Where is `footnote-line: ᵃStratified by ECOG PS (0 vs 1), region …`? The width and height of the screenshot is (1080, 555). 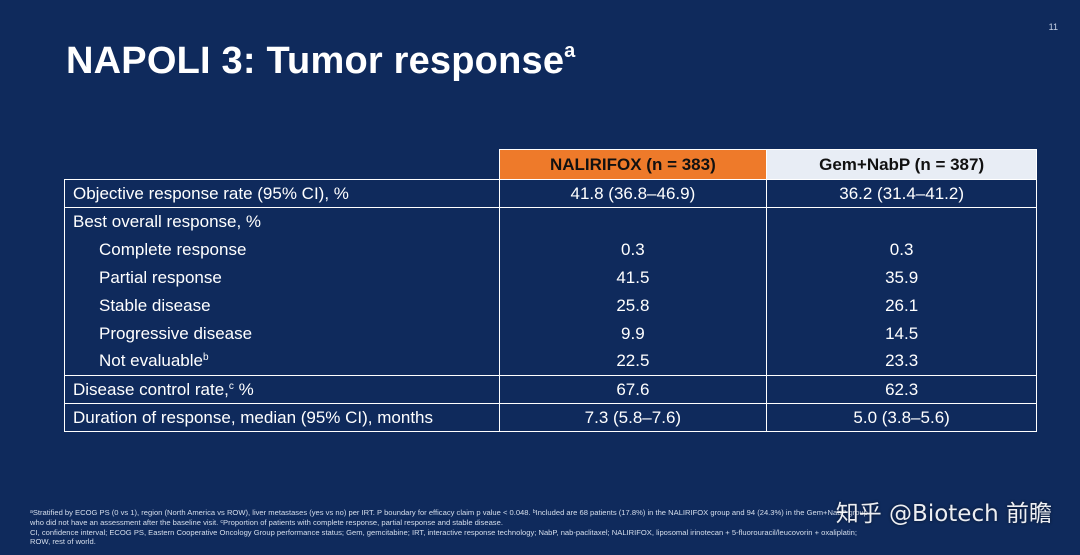 footnote-line: ᵃStratified by ECOG PS (0 vs 1), region … is located at coordinates (449, 512).